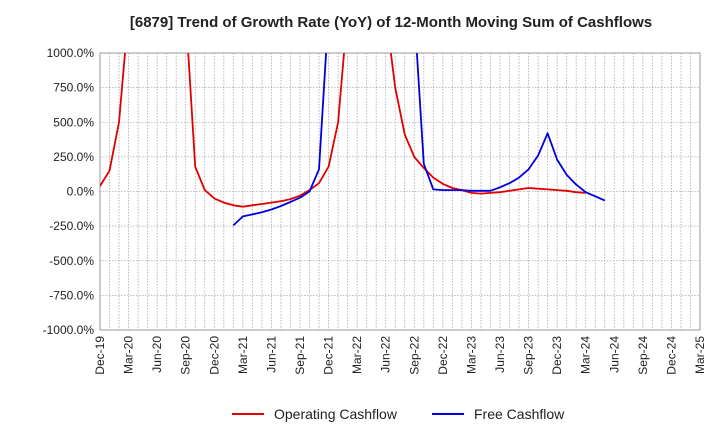 Image resolution: width=720 pixels, height=440 pixels. I want to click on x-tick-label: Mar-24, so click(586, 355).